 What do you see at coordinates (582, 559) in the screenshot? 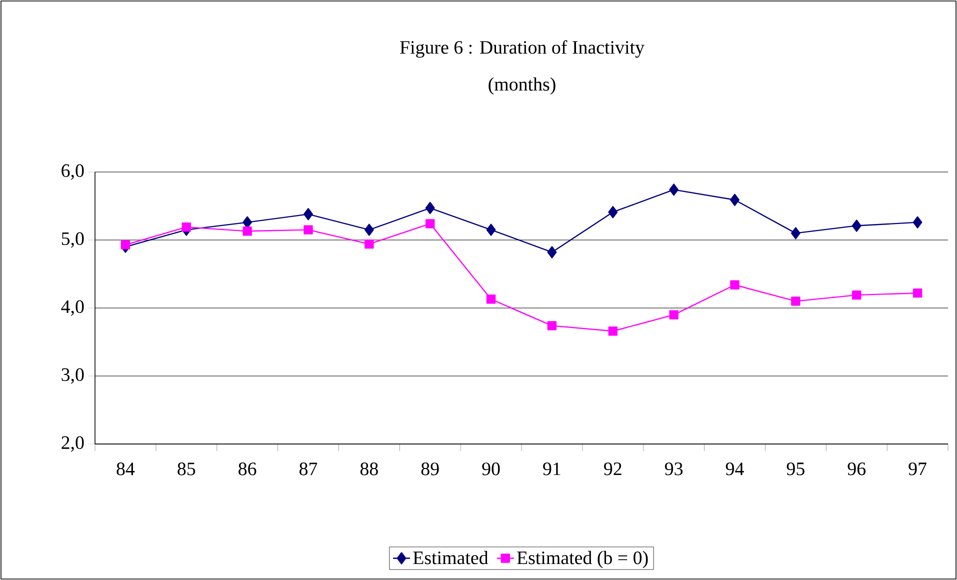
I see `legend-label: Estimated (b = 0)` at bounding box center [582, 559].